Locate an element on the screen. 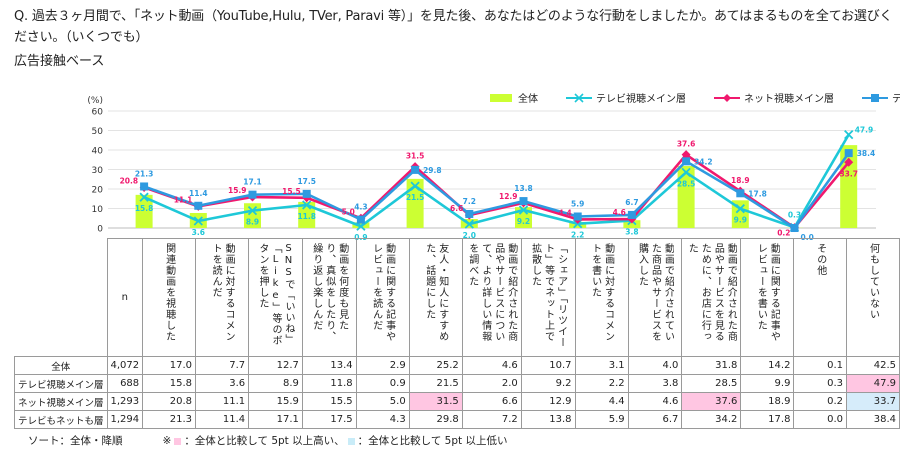  column-header: 動画に関する記事やレビューを読んだ is located at coordinates (382, 297).